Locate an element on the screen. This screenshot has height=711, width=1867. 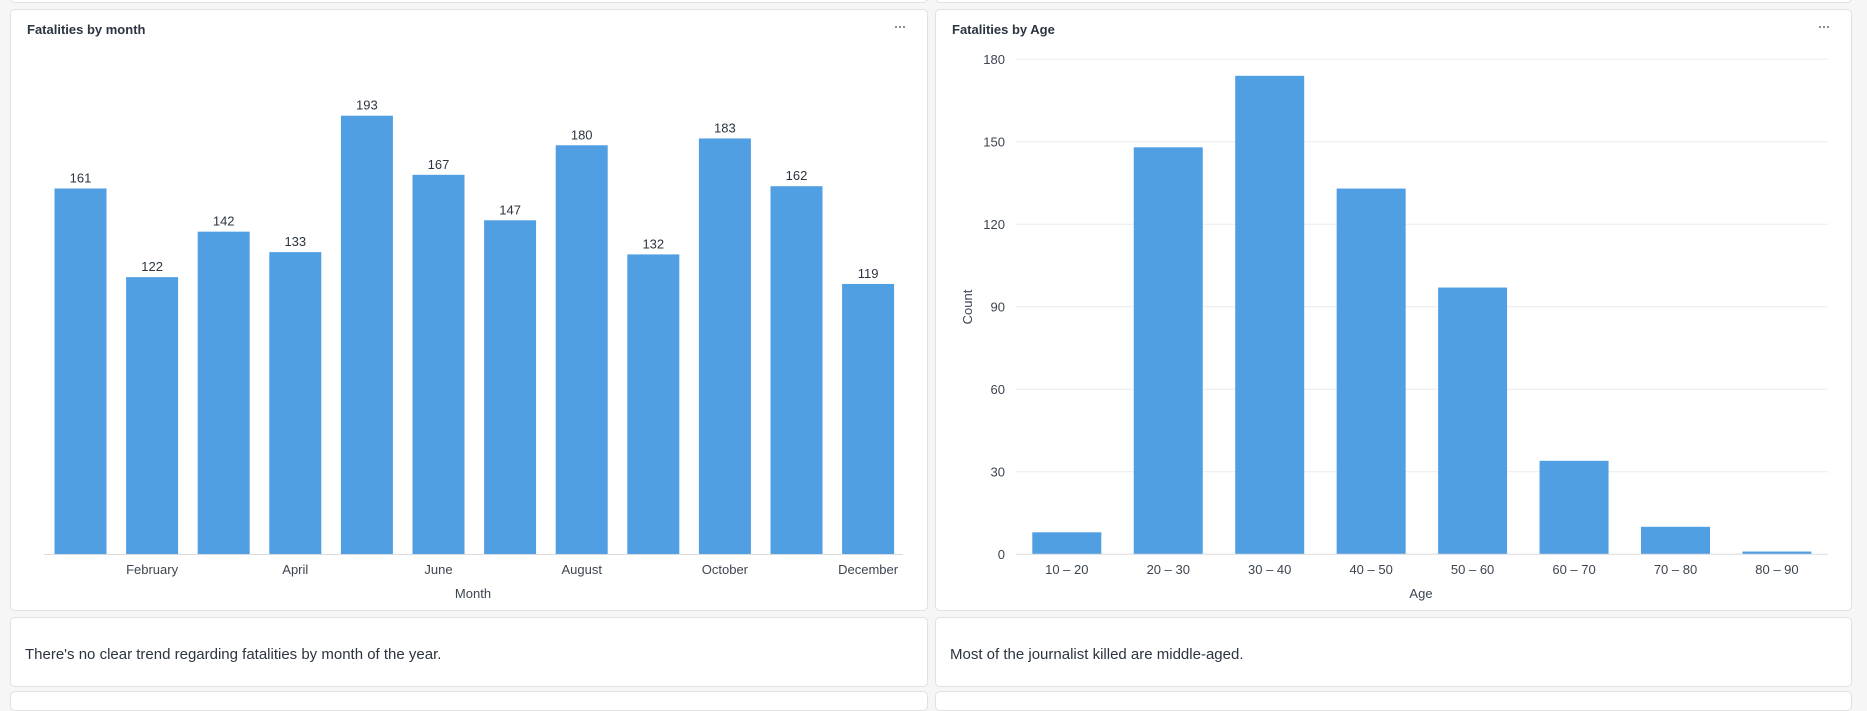
panel-below-right is located at coordinates (1393, 701).